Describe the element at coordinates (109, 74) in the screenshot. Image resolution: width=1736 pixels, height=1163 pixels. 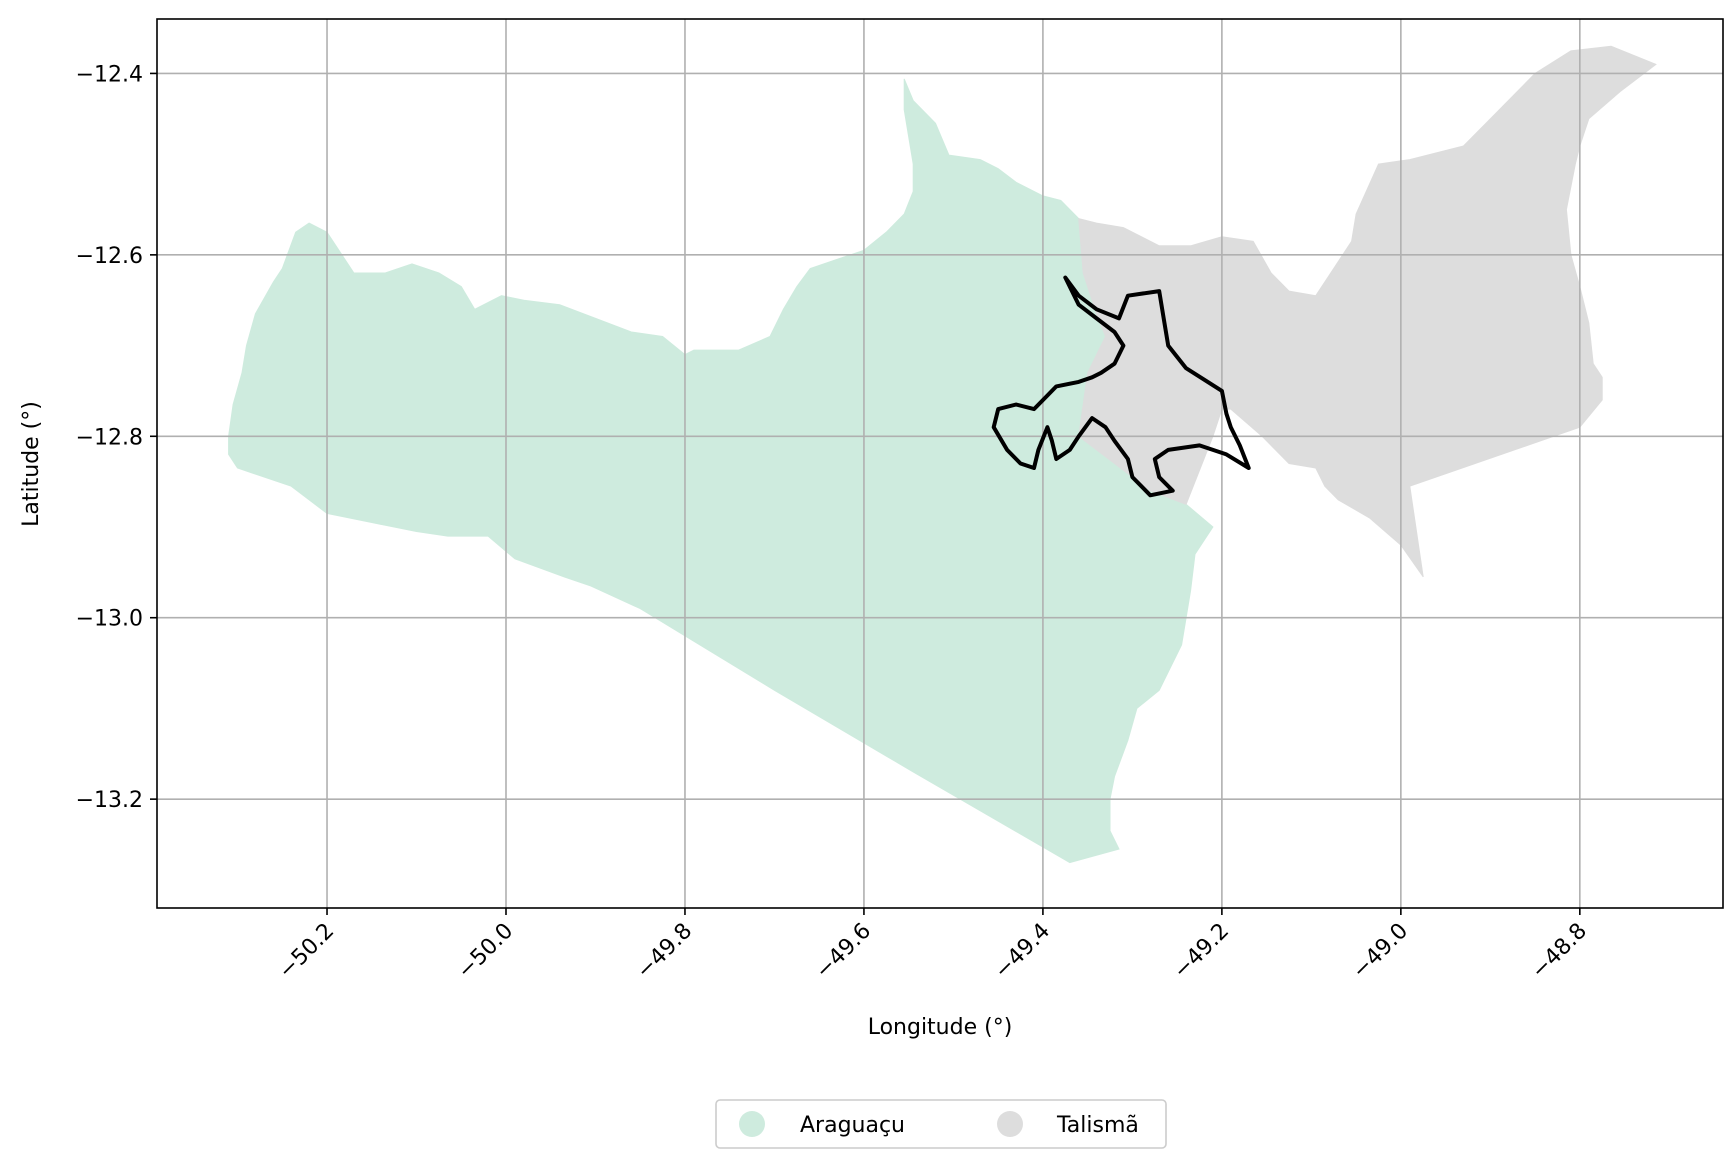
I see `y-tick-label: −12.4` at that location.